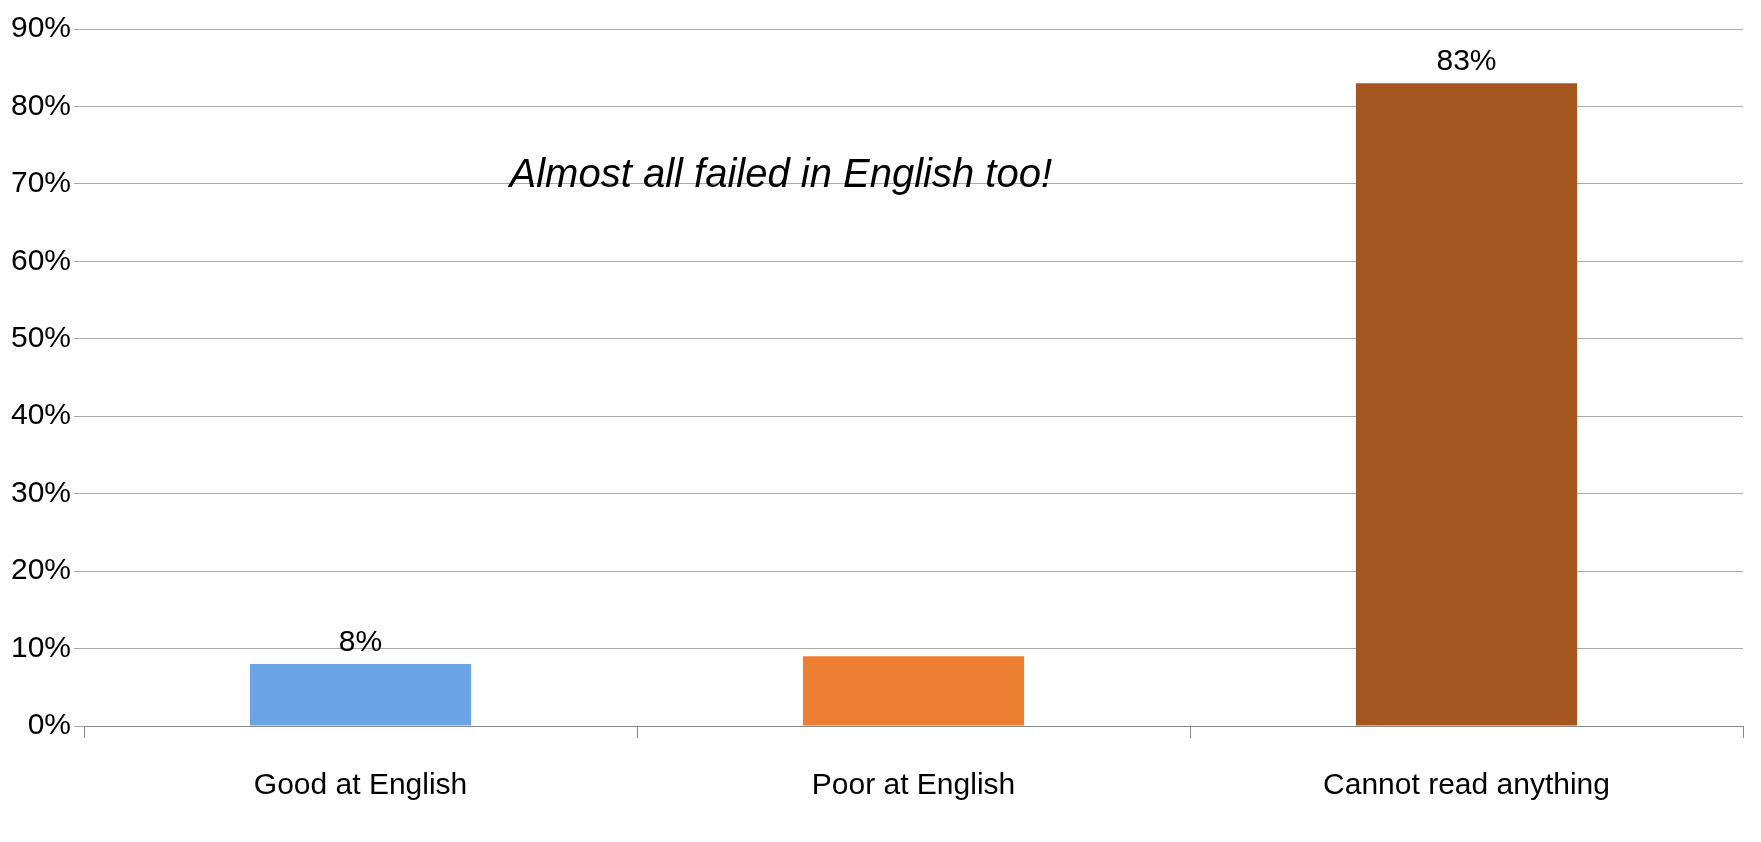 This screenshot has width=1761, height=842. Describe the element at coordinates (41, 104) in the screenshot. I see `y-tick-label: 80%` at that location.